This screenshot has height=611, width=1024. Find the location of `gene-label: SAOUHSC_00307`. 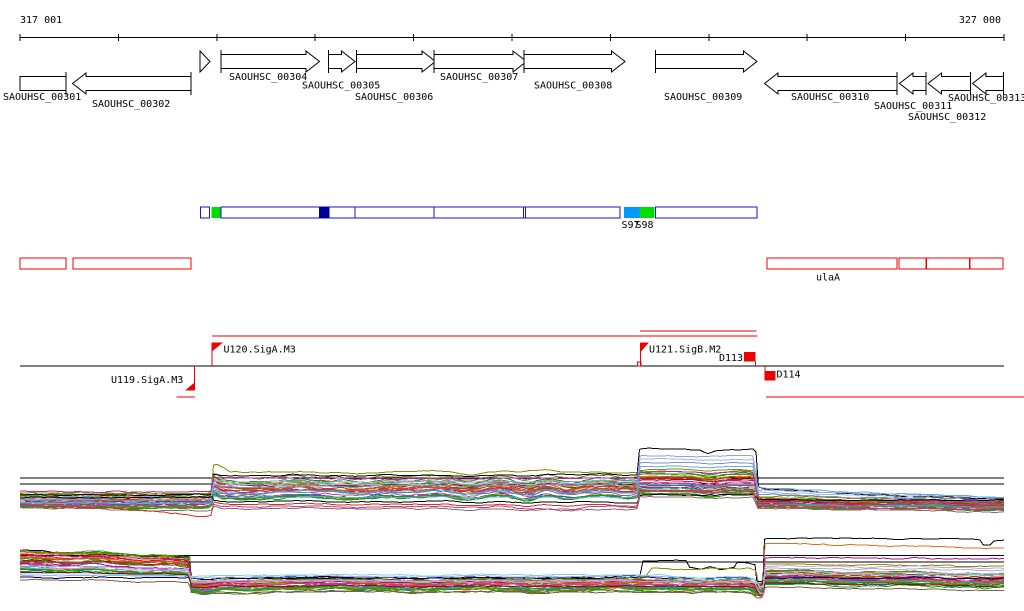

gene-label: SAOUHSC_00307 is located at coordinates (479, 77).